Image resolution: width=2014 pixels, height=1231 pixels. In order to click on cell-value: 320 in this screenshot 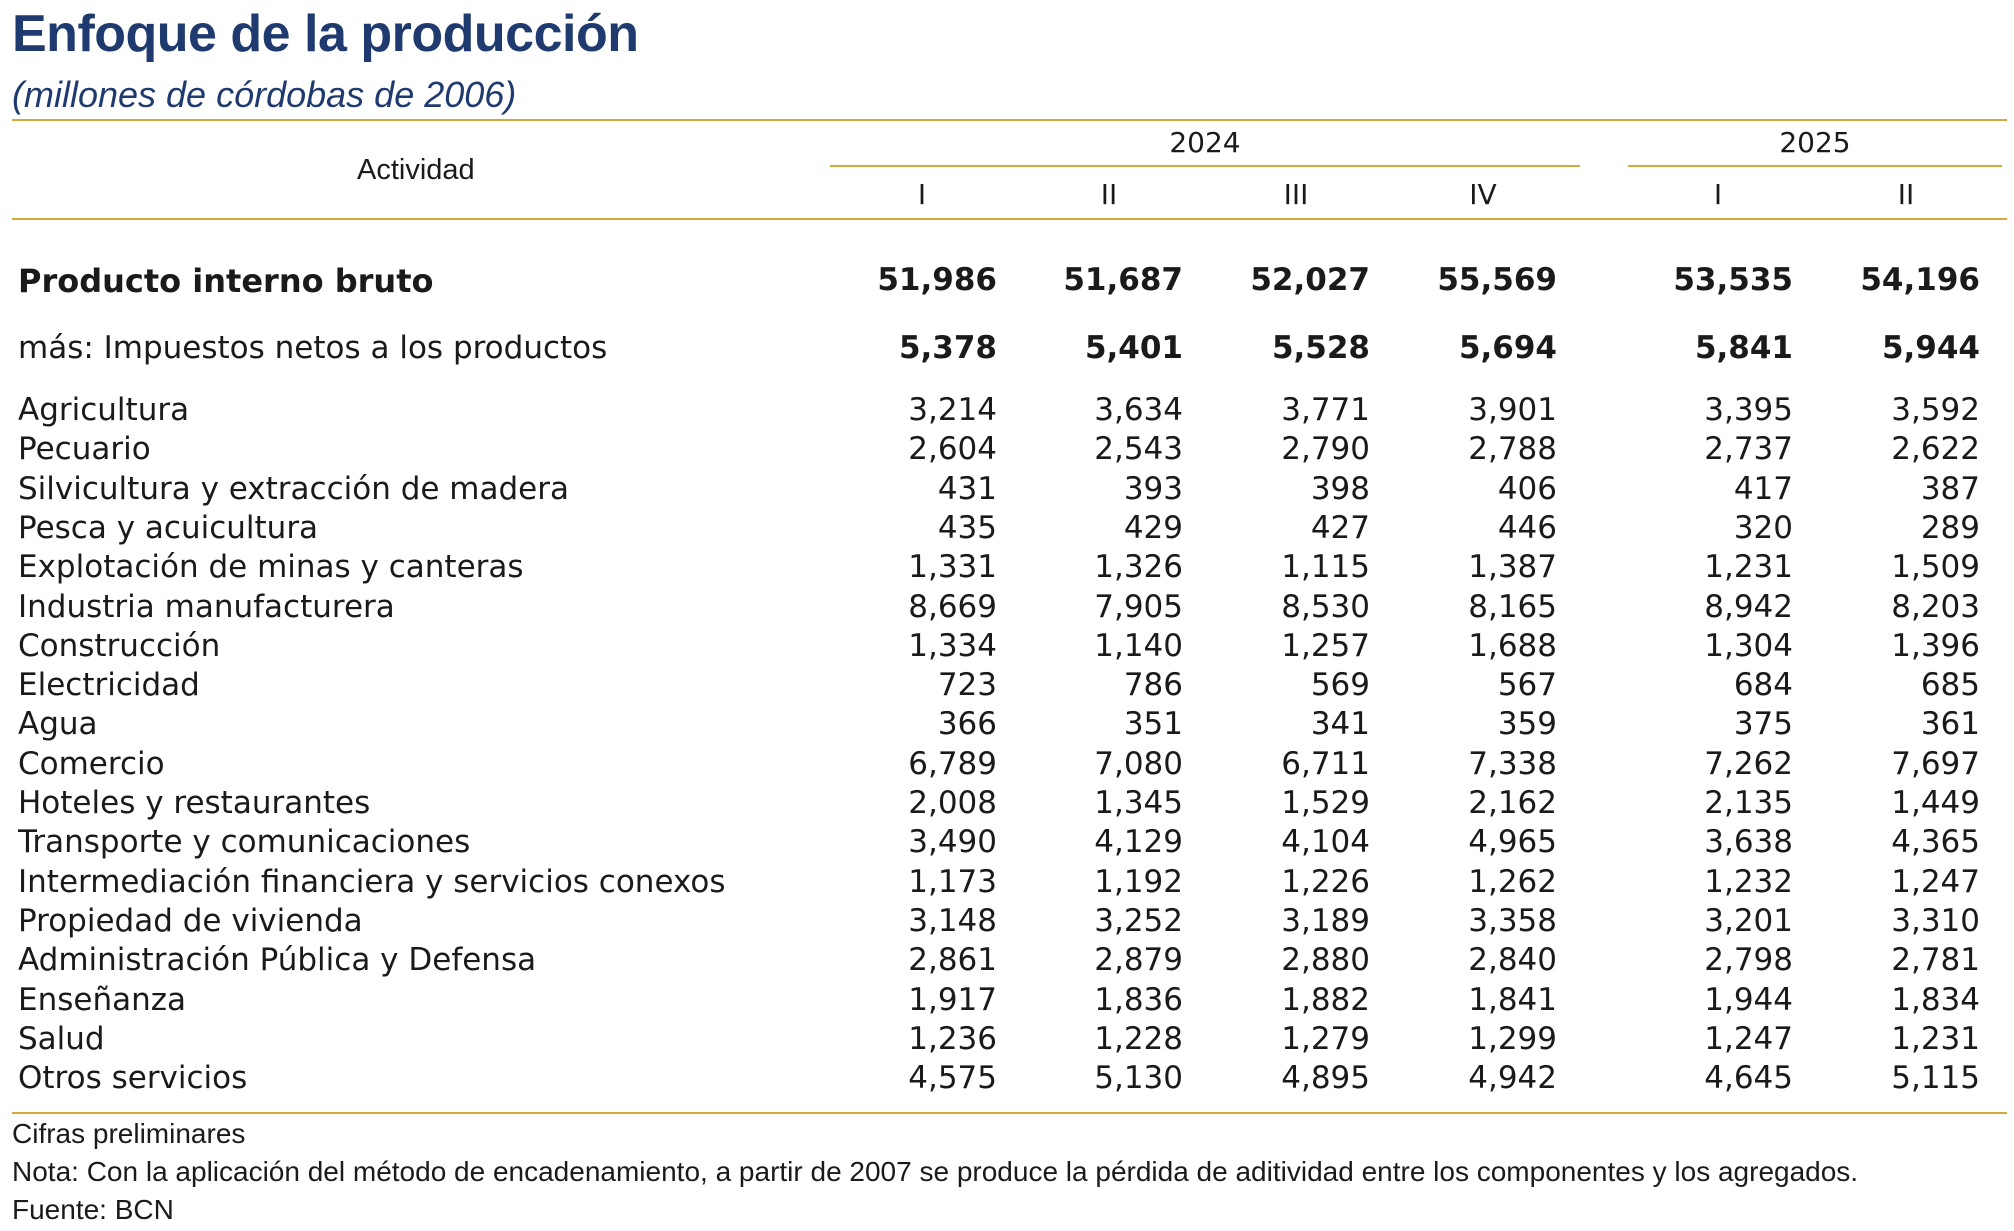, I will do `click(1763, 527)`.